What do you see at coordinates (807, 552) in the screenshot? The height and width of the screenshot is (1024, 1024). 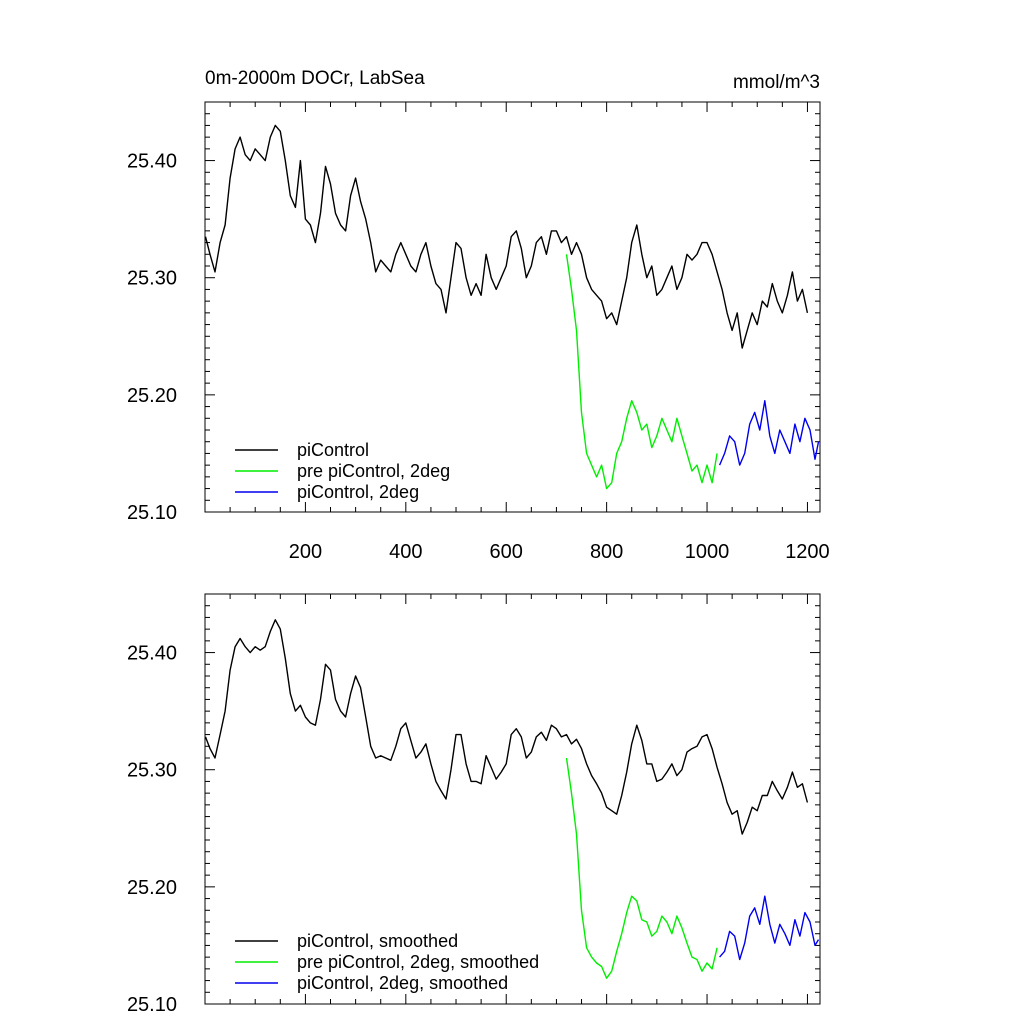 I see `x-tick-label: 1200` at bounding box center [807, 552].